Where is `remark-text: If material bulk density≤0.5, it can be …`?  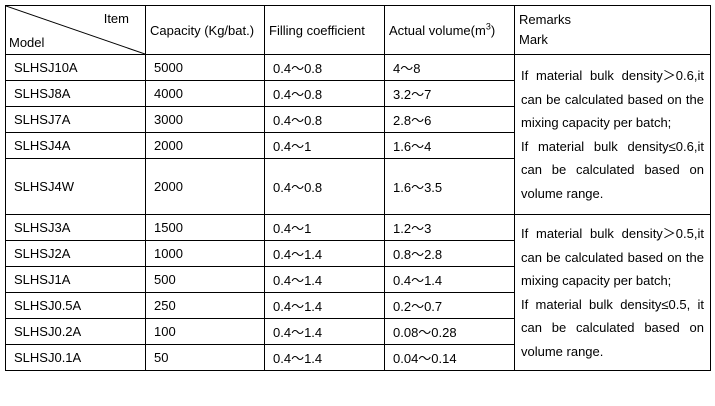 remark-text: If material bulk density≤0.5, it can be … is located at coordinates (612, 327).